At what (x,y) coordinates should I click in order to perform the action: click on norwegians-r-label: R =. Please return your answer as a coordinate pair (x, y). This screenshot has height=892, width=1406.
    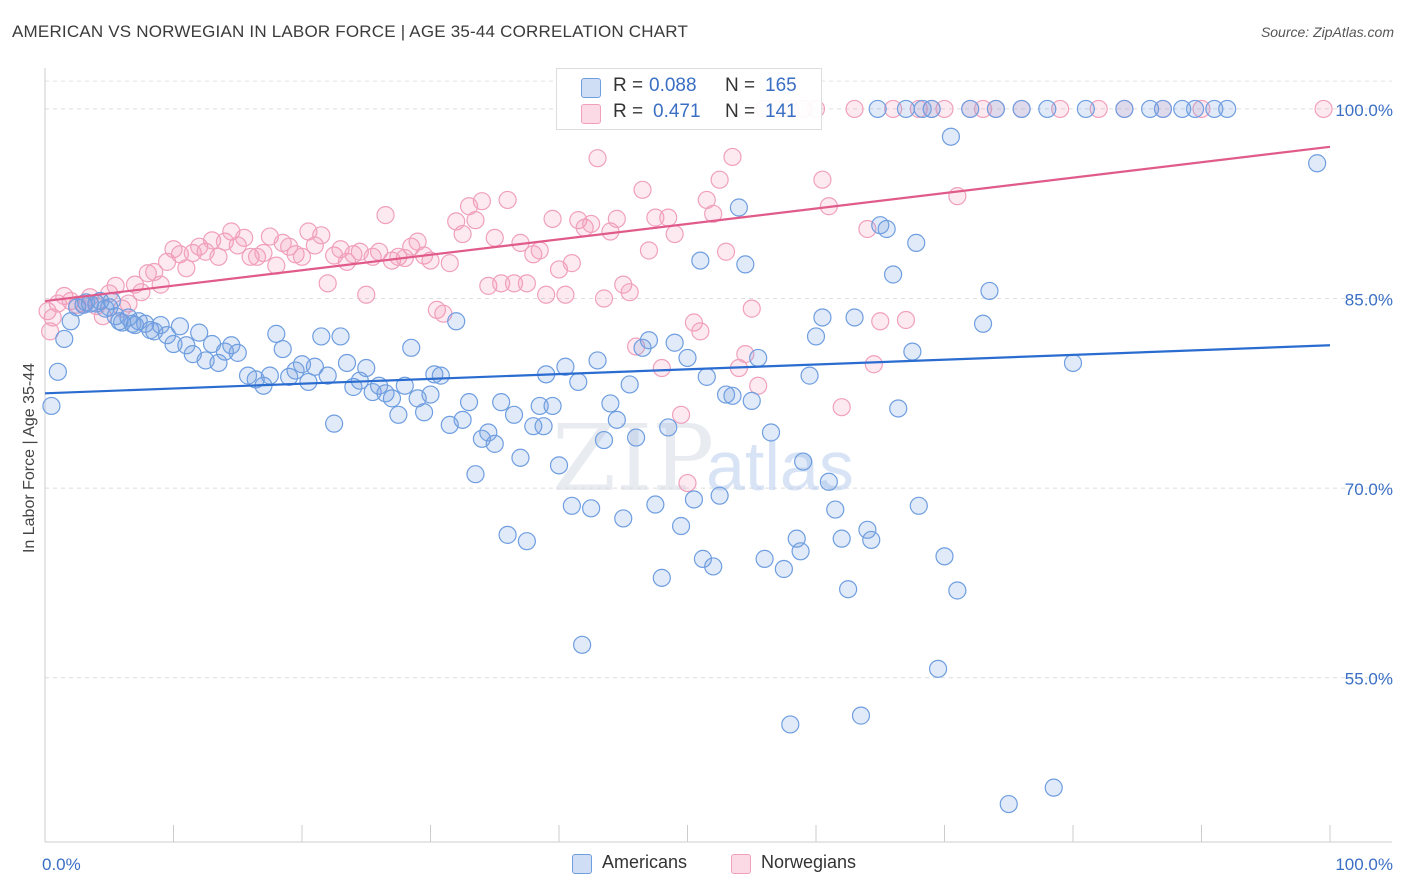
    Looking at the image, I should click on (628, 111).